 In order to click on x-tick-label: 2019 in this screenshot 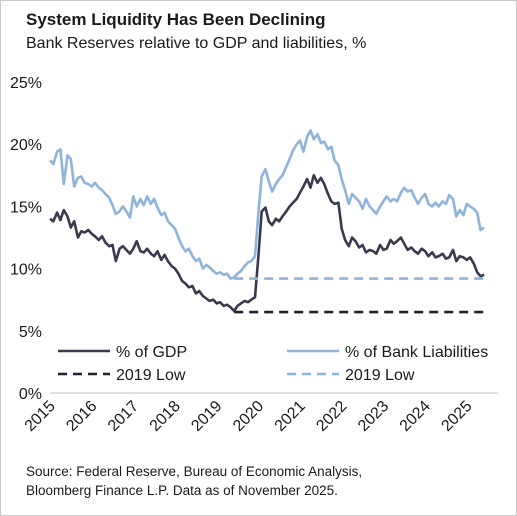, I will do `click(206, 416)`.